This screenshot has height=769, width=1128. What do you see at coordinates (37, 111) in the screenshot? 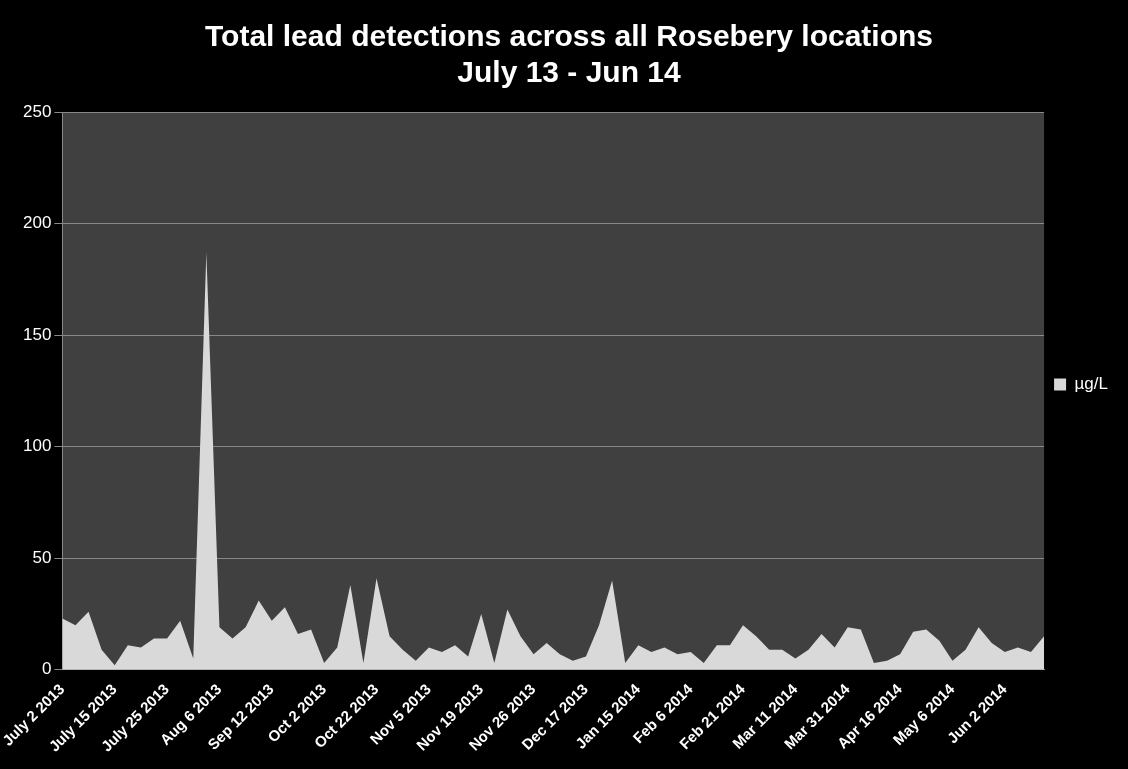
I see `y-tick-label: 250` at bounding box center [37, 111].